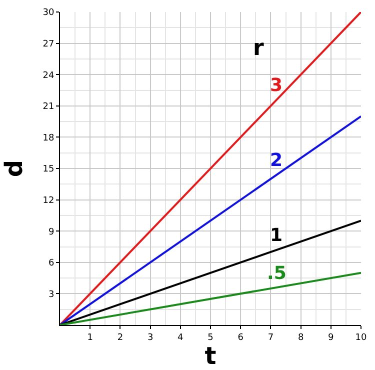 This screenshot has height=370, width=375. Describe the element at coordinates (48, 44) in the screenshot. I see `y-tick-label: 27` at that location.